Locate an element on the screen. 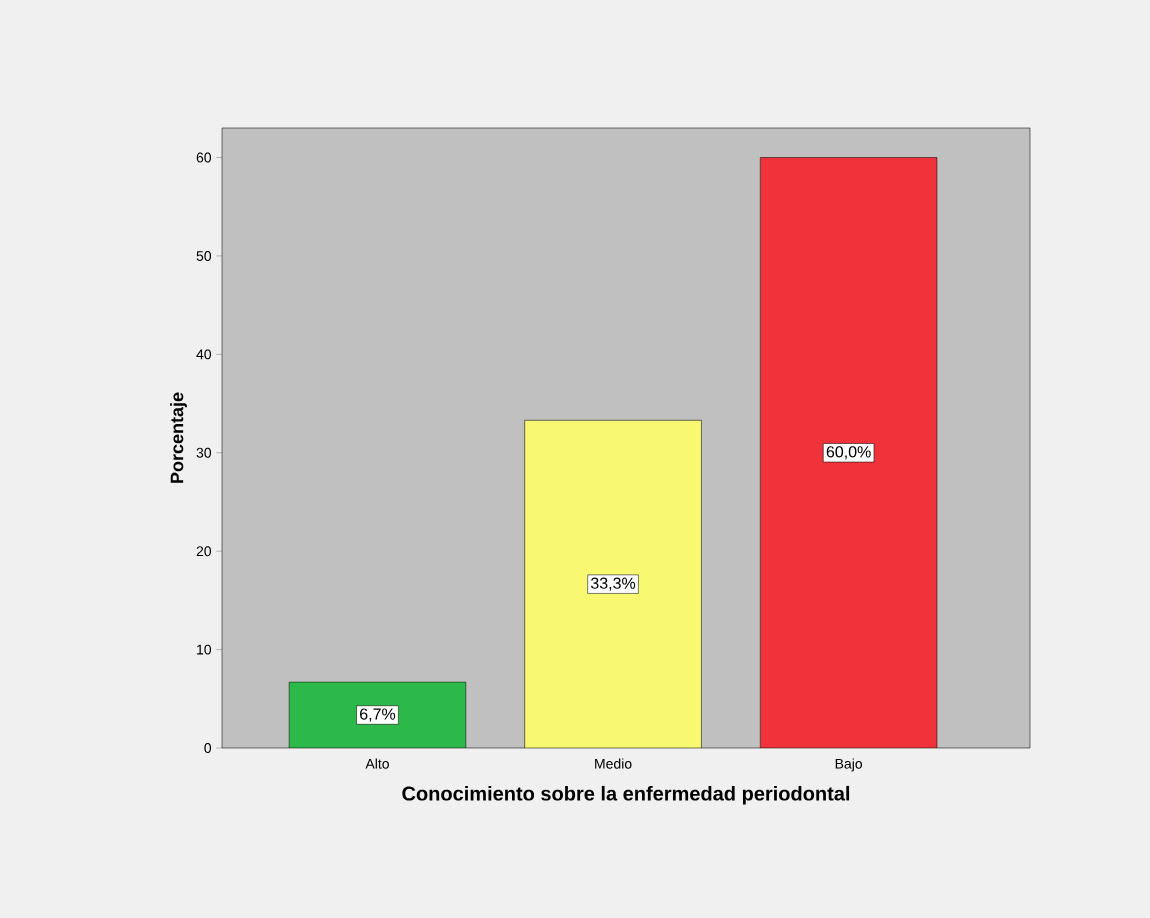  y-tick-label: 60 is located at coordinates (204, 157).